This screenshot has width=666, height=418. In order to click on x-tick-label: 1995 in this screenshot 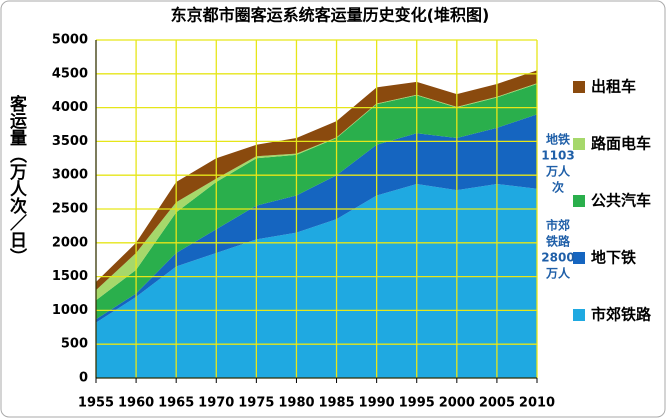, I will do `click(417, 403)`.